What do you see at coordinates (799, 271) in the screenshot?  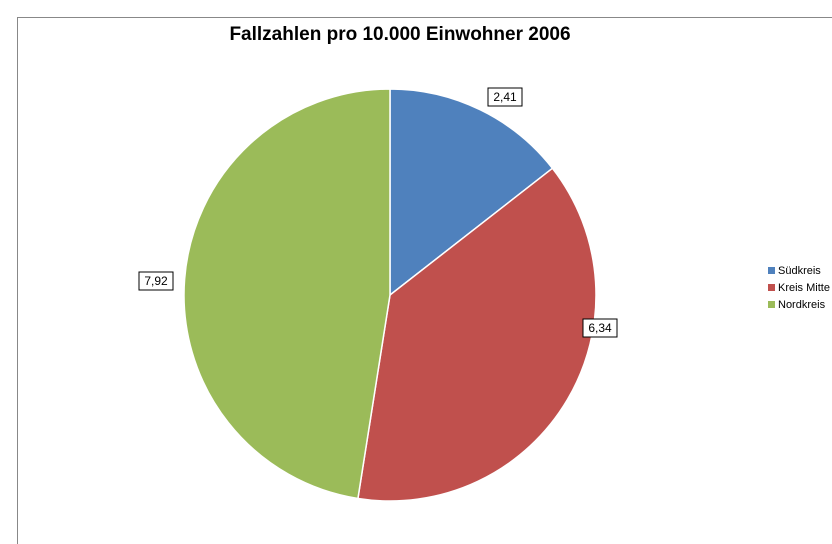 I see `legend-label: Südkreis` at bounding box center [799, 271].